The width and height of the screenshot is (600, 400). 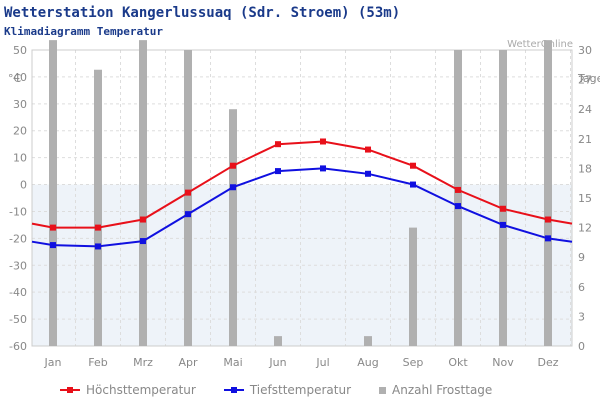 I want to click on legend-item-low: Tiefsttemperatur, so click(x=287, y=390).